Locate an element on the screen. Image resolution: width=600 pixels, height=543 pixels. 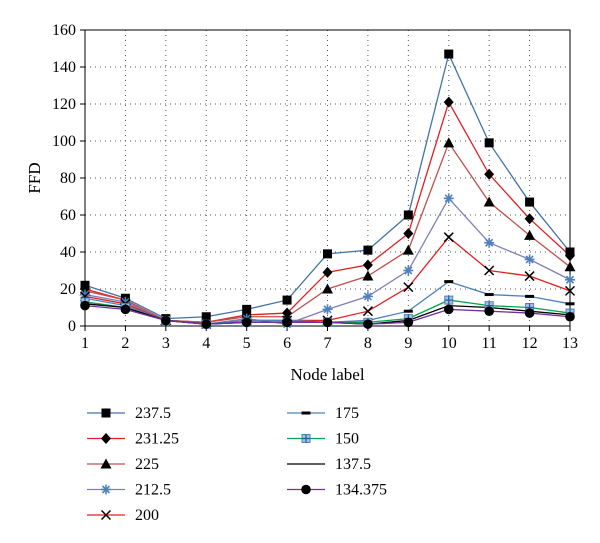
x-tick-label: 8 is located at coordinates (368, 343).